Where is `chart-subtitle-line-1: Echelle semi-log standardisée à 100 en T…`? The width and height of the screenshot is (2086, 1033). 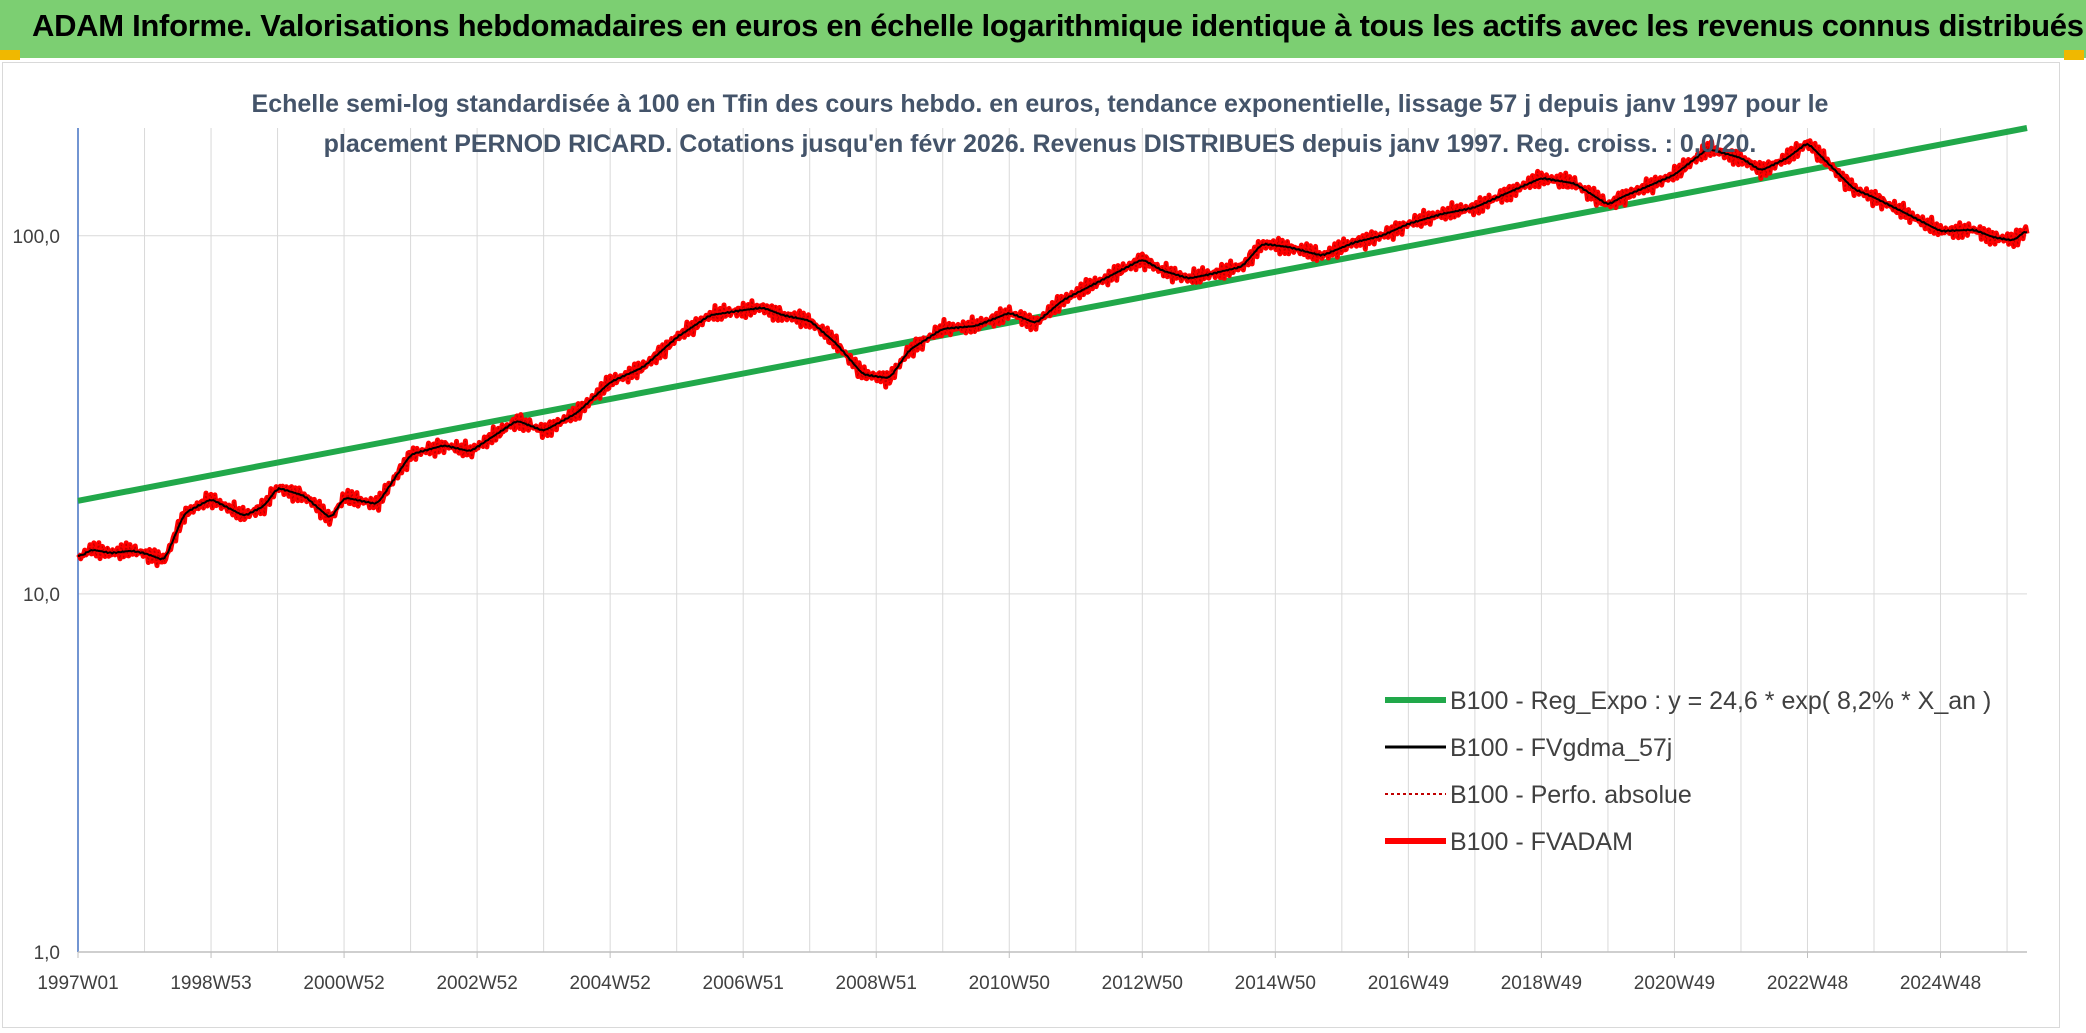 chart-subtitle-line-1: Echelle semi-log standardisée à 100 en T… is located at coordinates (1040, 104).